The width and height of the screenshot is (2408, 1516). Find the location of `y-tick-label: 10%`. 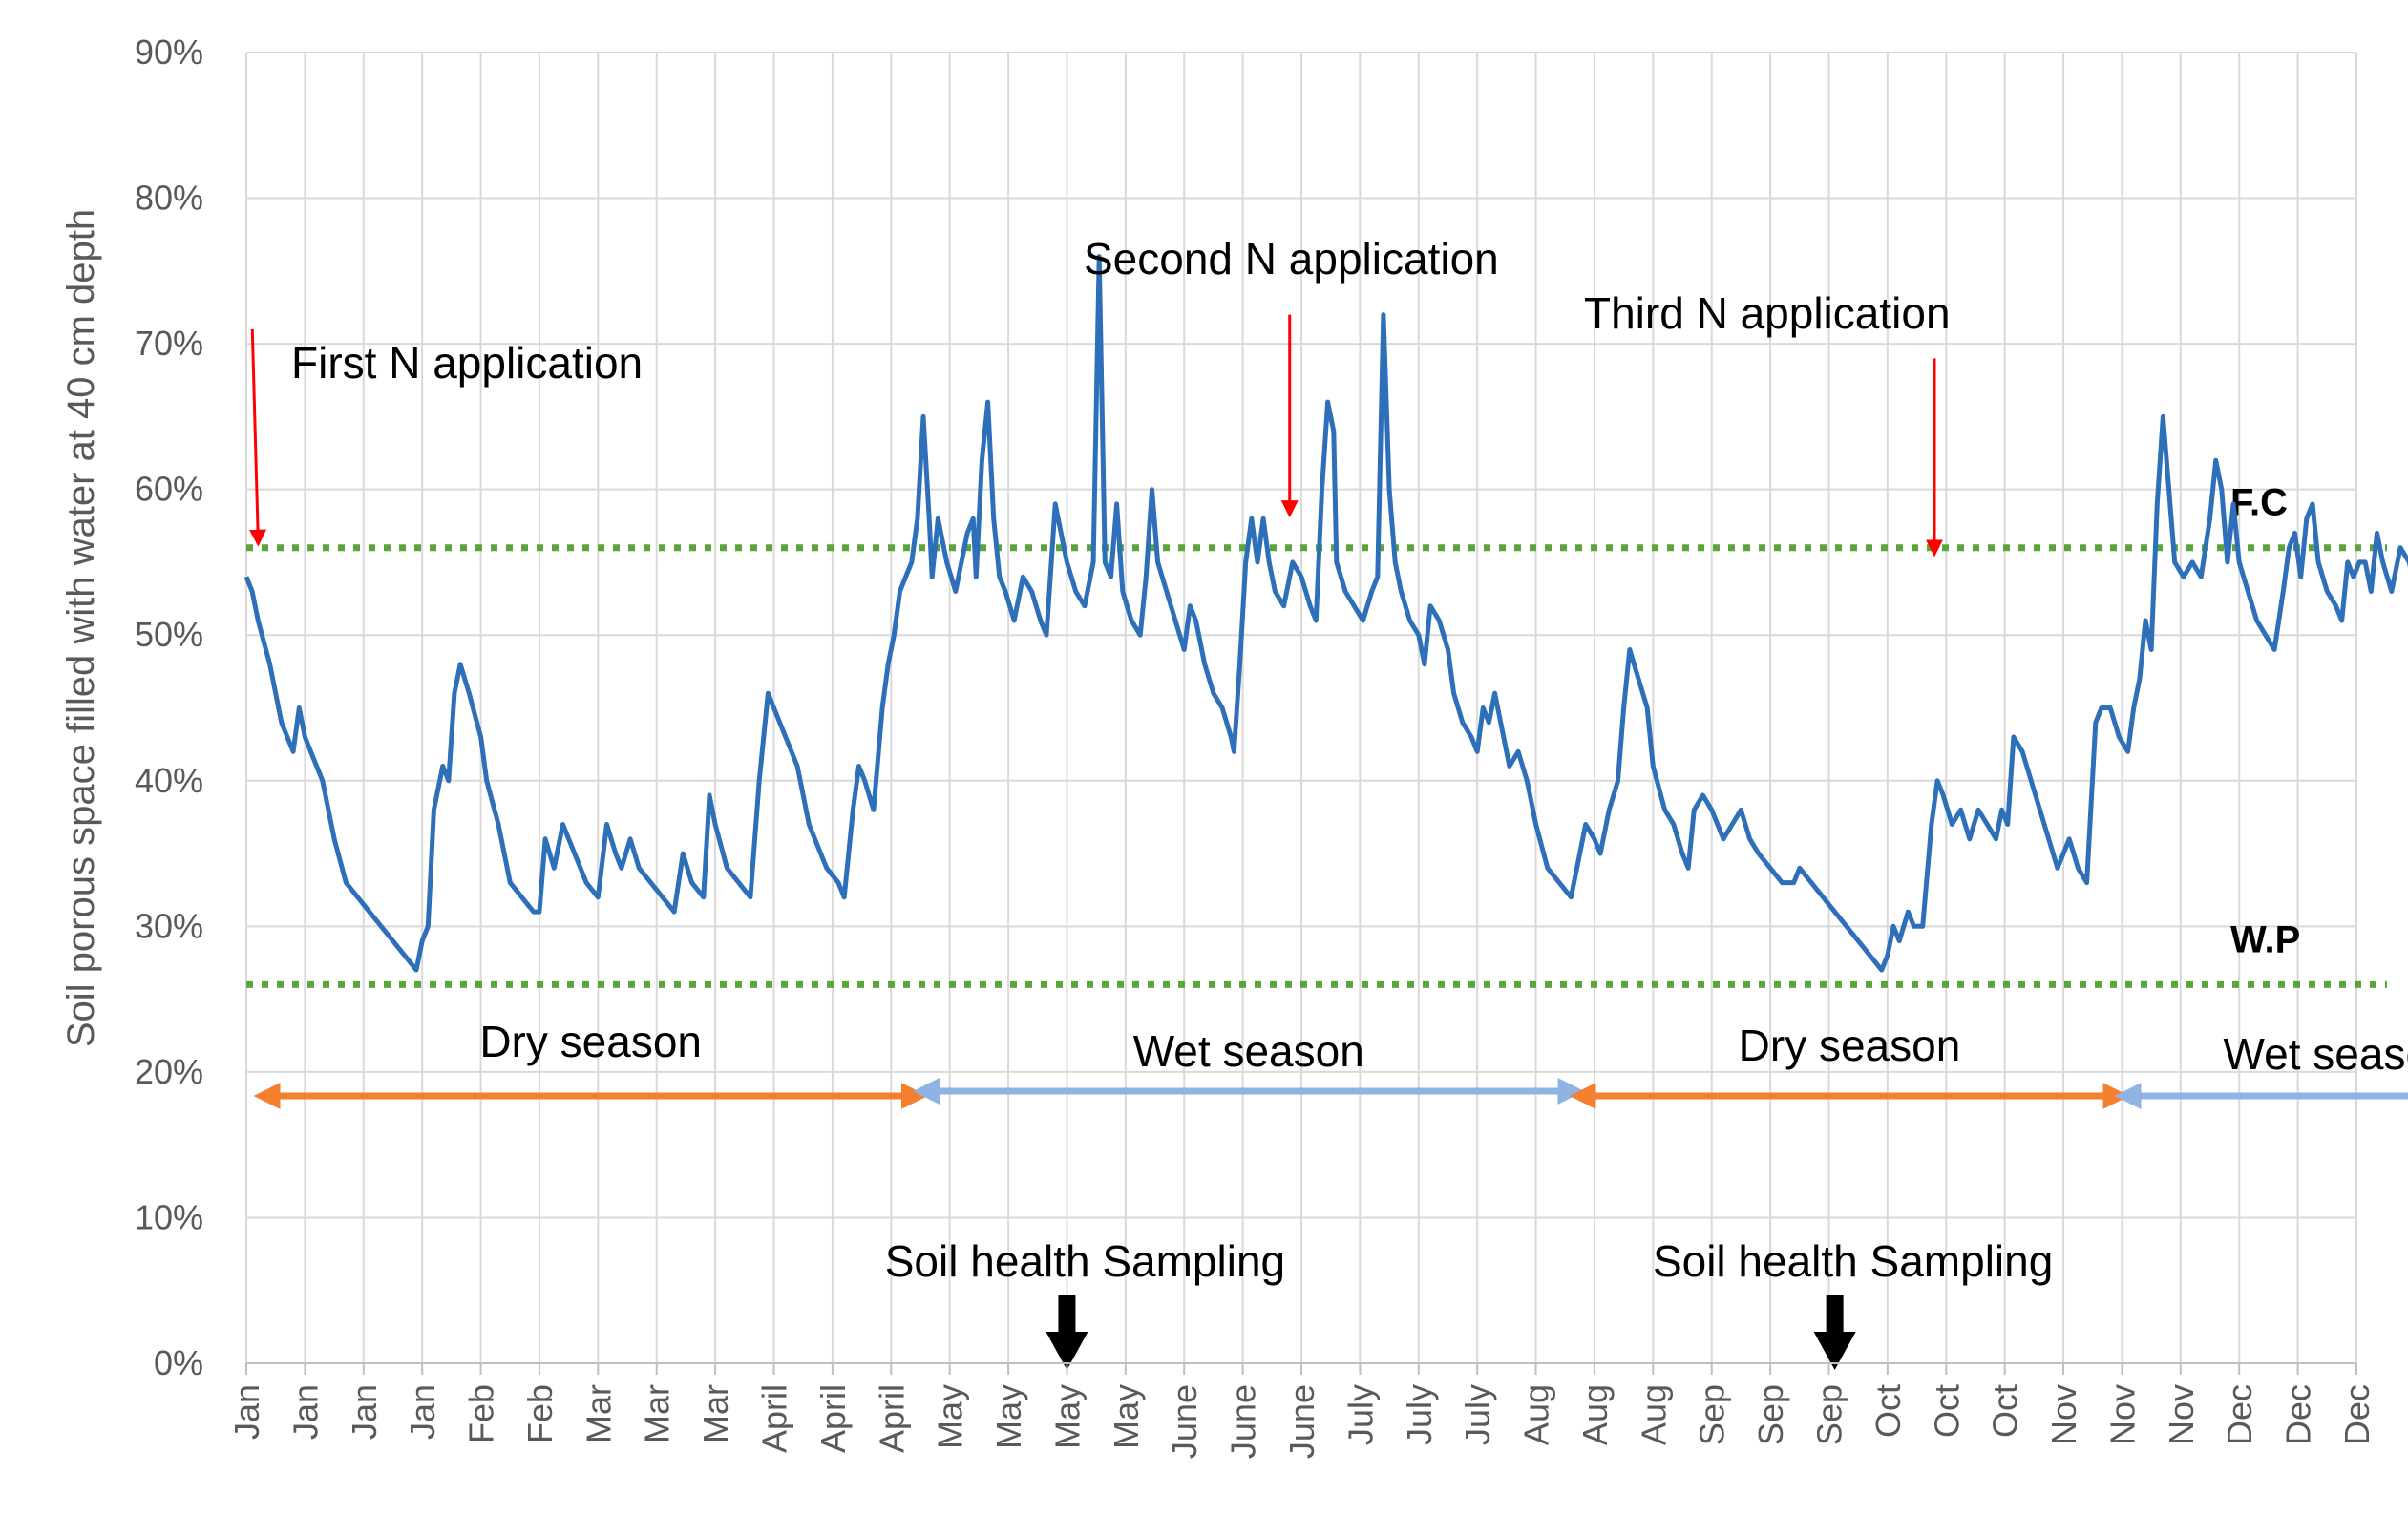

y-tick-label: 10% is located at coordinates (169, 1216).